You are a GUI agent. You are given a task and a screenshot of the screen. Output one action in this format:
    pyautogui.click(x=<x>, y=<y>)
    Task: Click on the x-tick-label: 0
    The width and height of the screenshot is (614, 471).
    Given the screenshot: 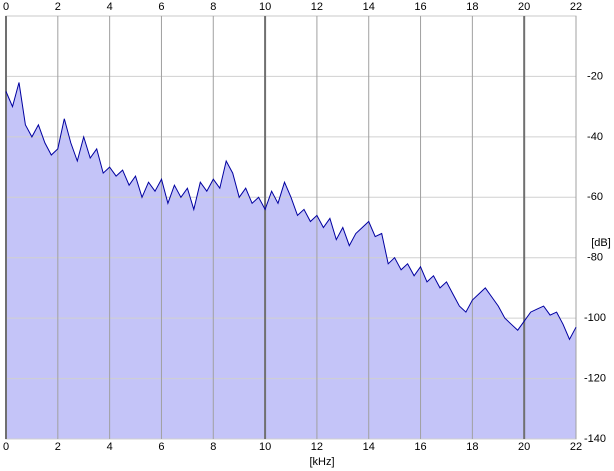 What is the action you would take?
    pyautogui.click(x=6, y=447)
    